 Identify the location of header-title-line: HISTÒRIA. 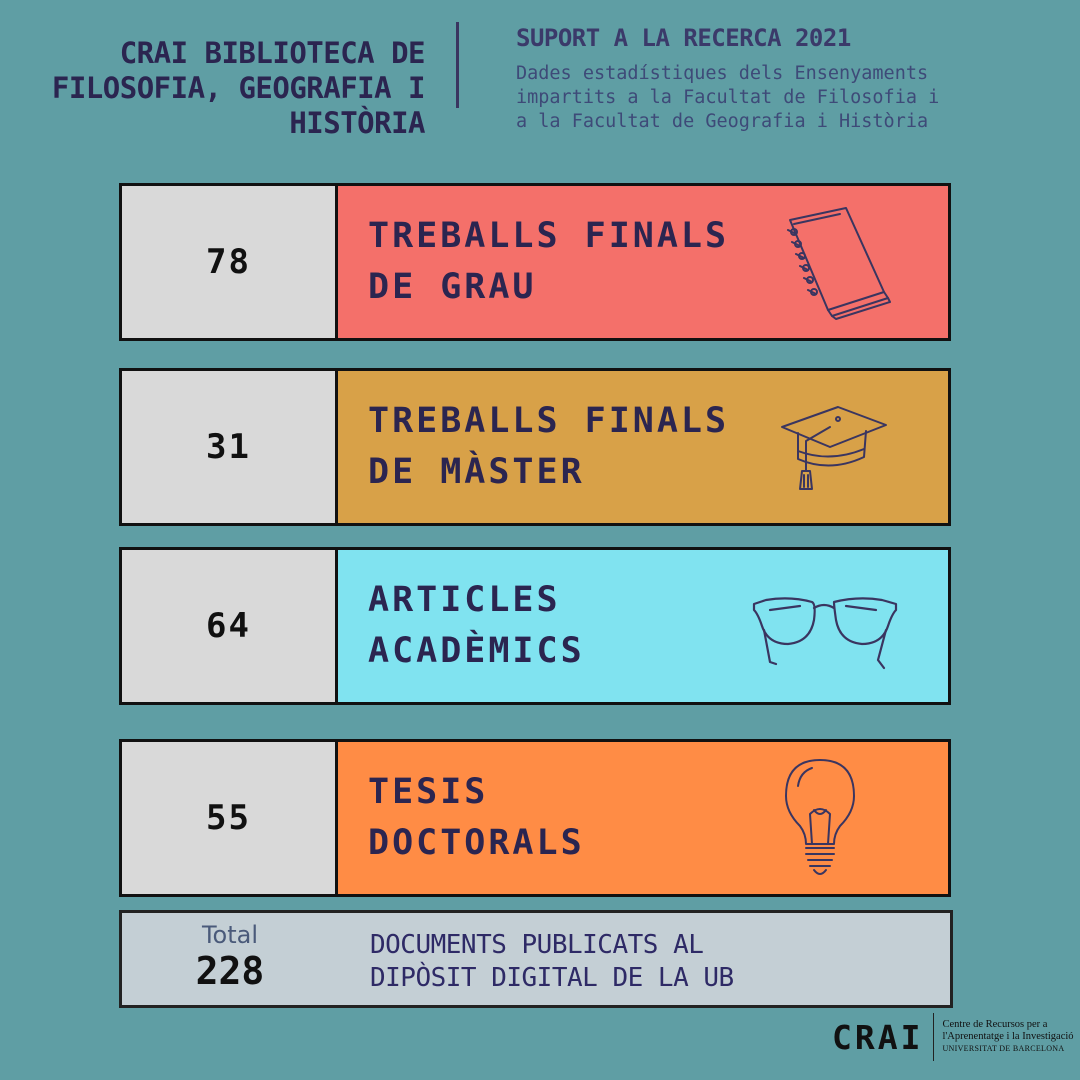
(357, 123).